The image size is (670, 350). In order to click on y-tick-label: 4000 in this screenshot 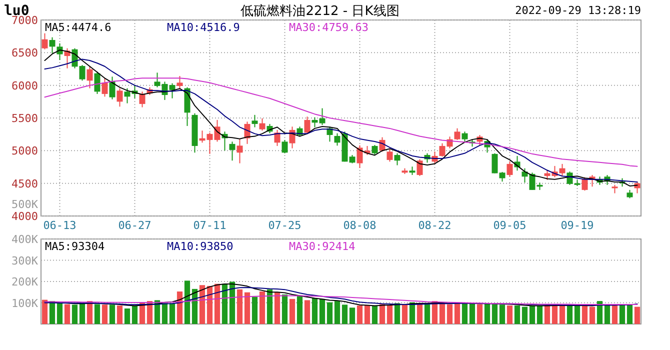, I will do `click(25, 216)`.